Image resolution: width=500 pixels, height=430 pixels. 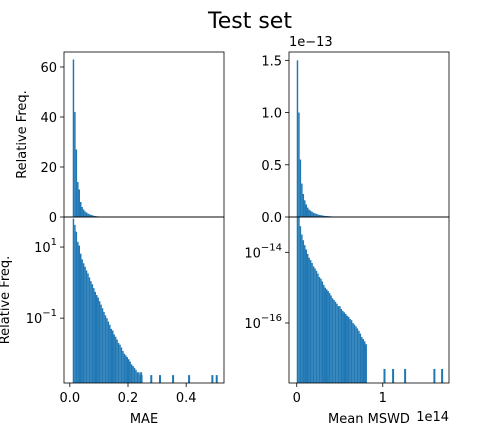 What do you see at coordinates (128, 398) in the screenshot?
I see `x-tick-label: 0.2` at bounding box center [128, 398].